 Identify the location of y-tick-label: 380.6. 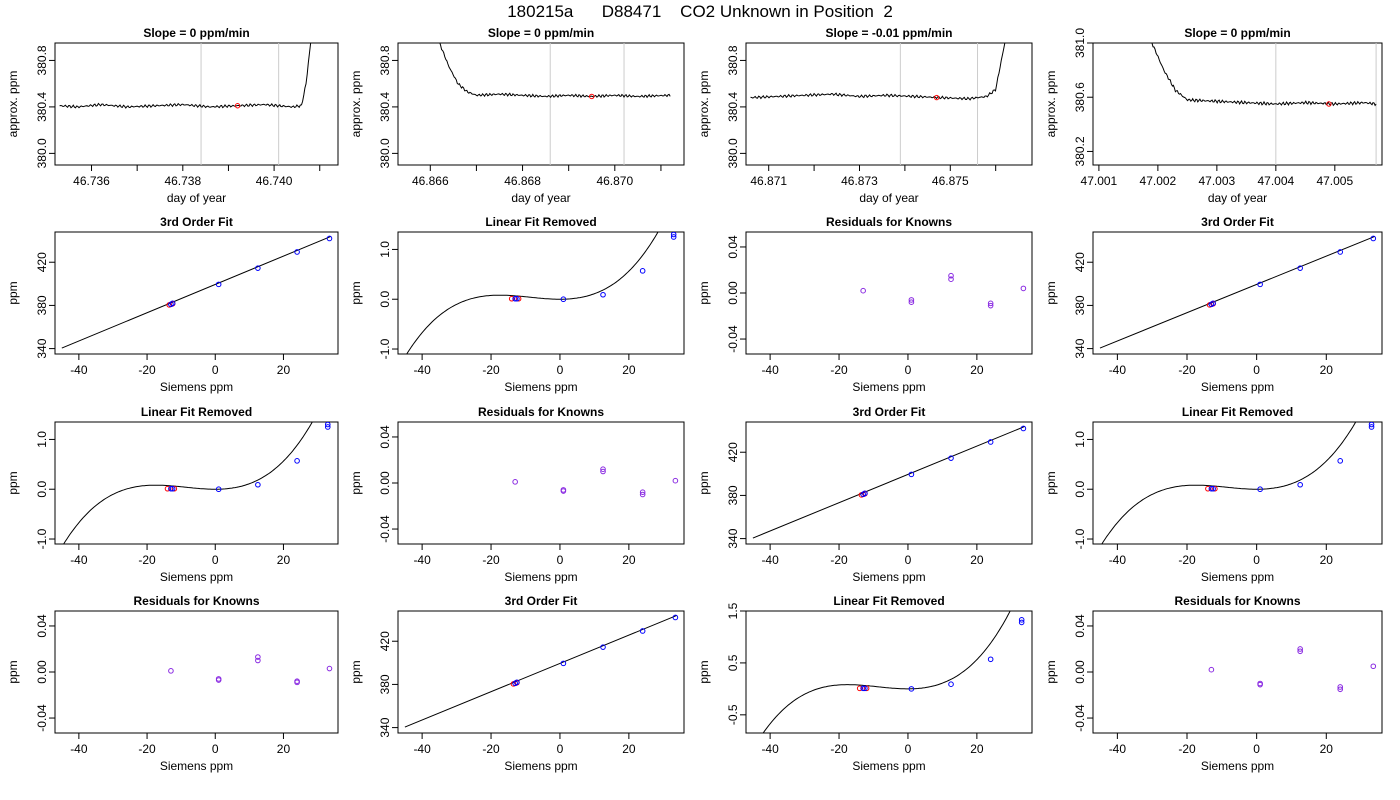
(1080, 97).